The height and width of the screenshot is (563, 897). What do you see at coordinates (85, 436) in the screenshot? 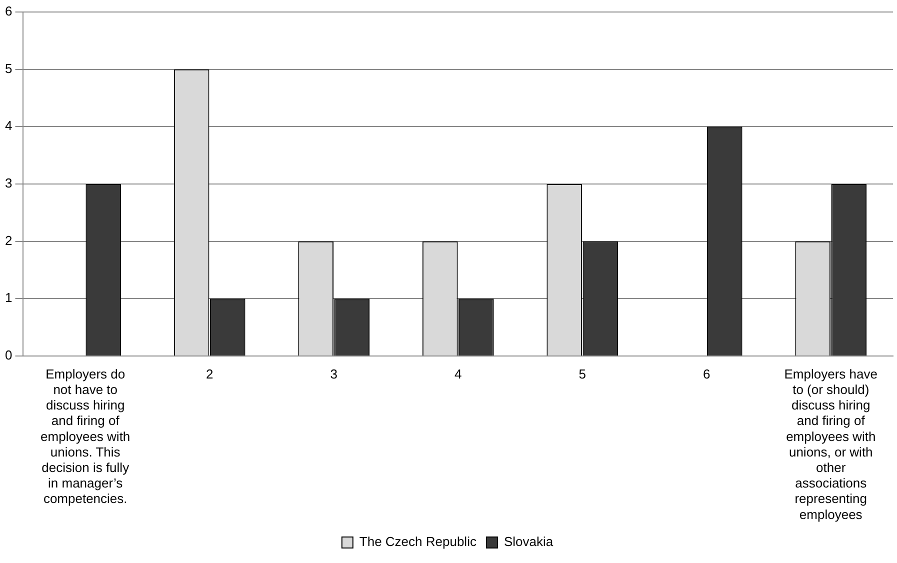
I see `category-label: Employers do not have to discuss hiring and firing of employees with unions. This decision is fully in manager’s competencies.` at bounding box center [85, 436].